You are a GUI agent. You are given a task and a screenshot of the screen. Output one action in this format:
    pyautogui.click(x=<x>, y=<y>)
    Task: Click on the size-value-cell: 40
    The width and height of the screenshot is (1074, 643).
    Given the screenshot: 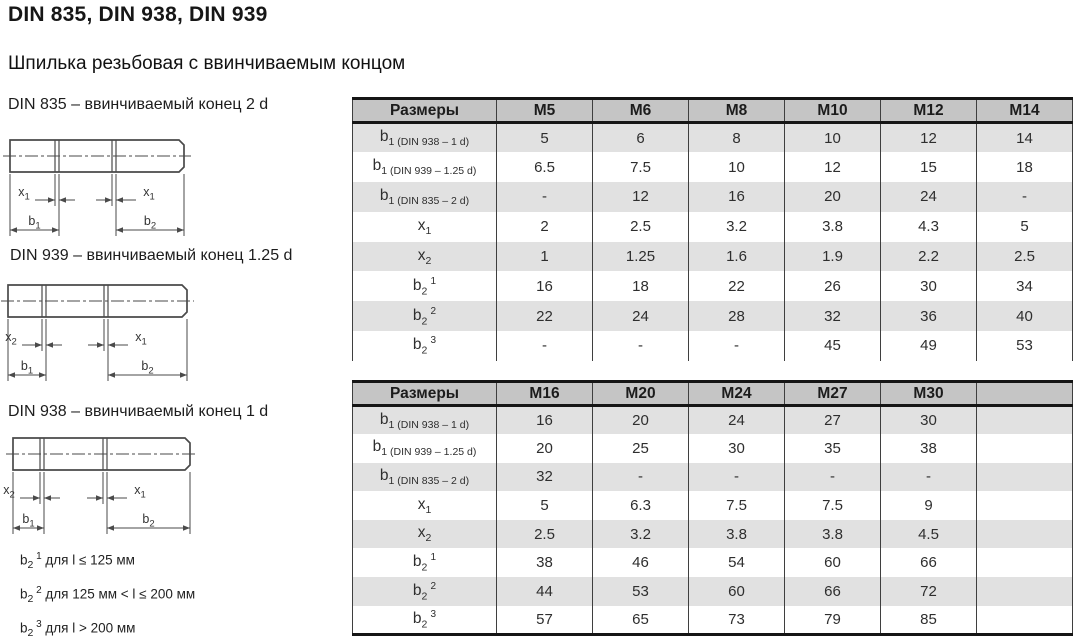 What is the action you would take?
    pyautogui.click(x=1024, y=316)
    